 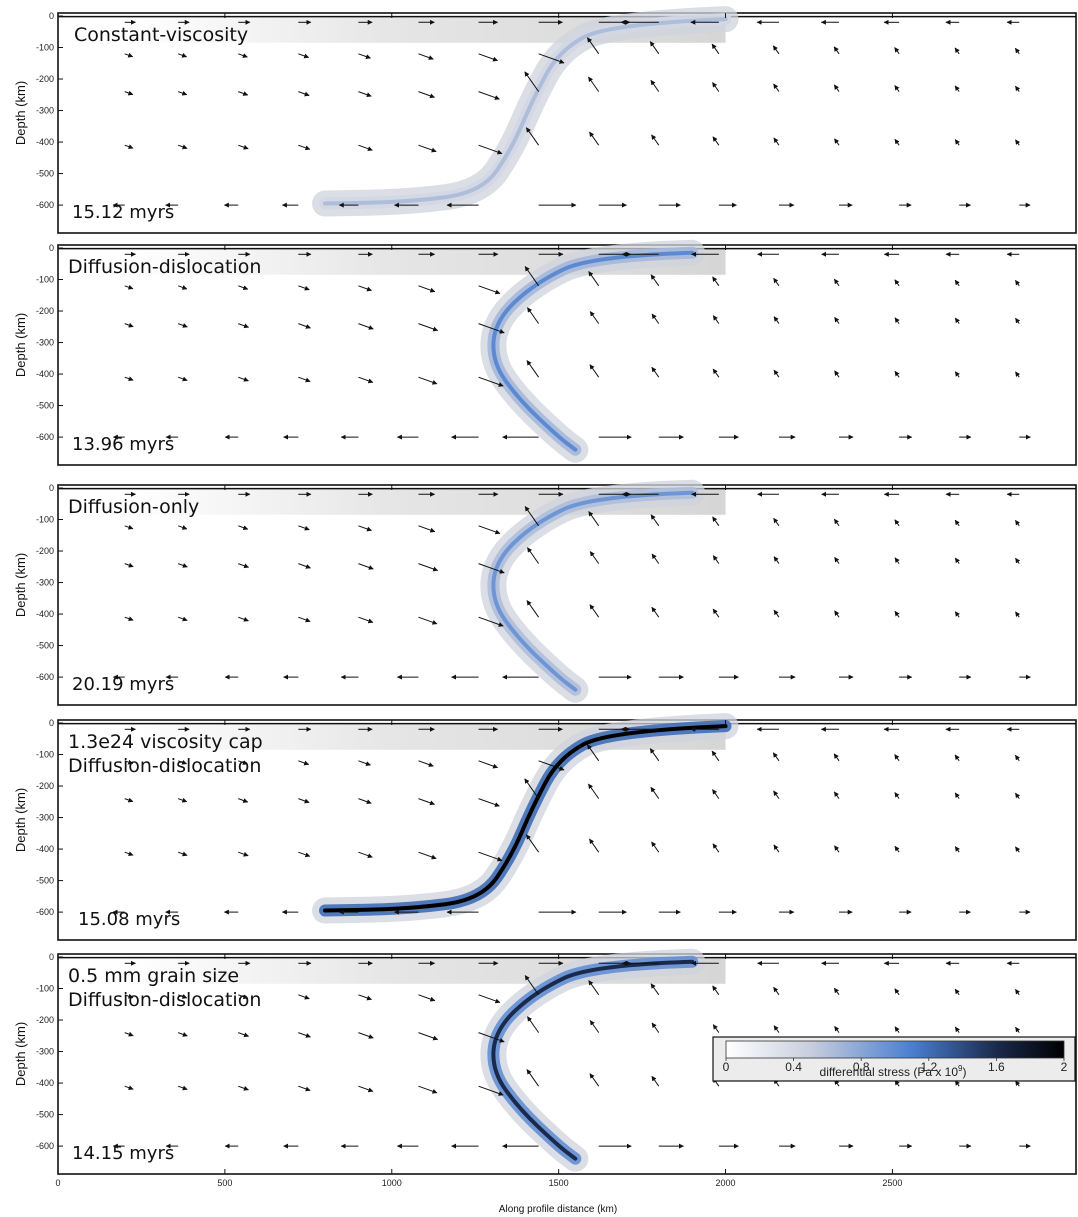 What do you see at coordinates (1064, 1067) in the screenshot?
I see `colorbar-tick-label: 2` at bounding box center [1064, 1067].